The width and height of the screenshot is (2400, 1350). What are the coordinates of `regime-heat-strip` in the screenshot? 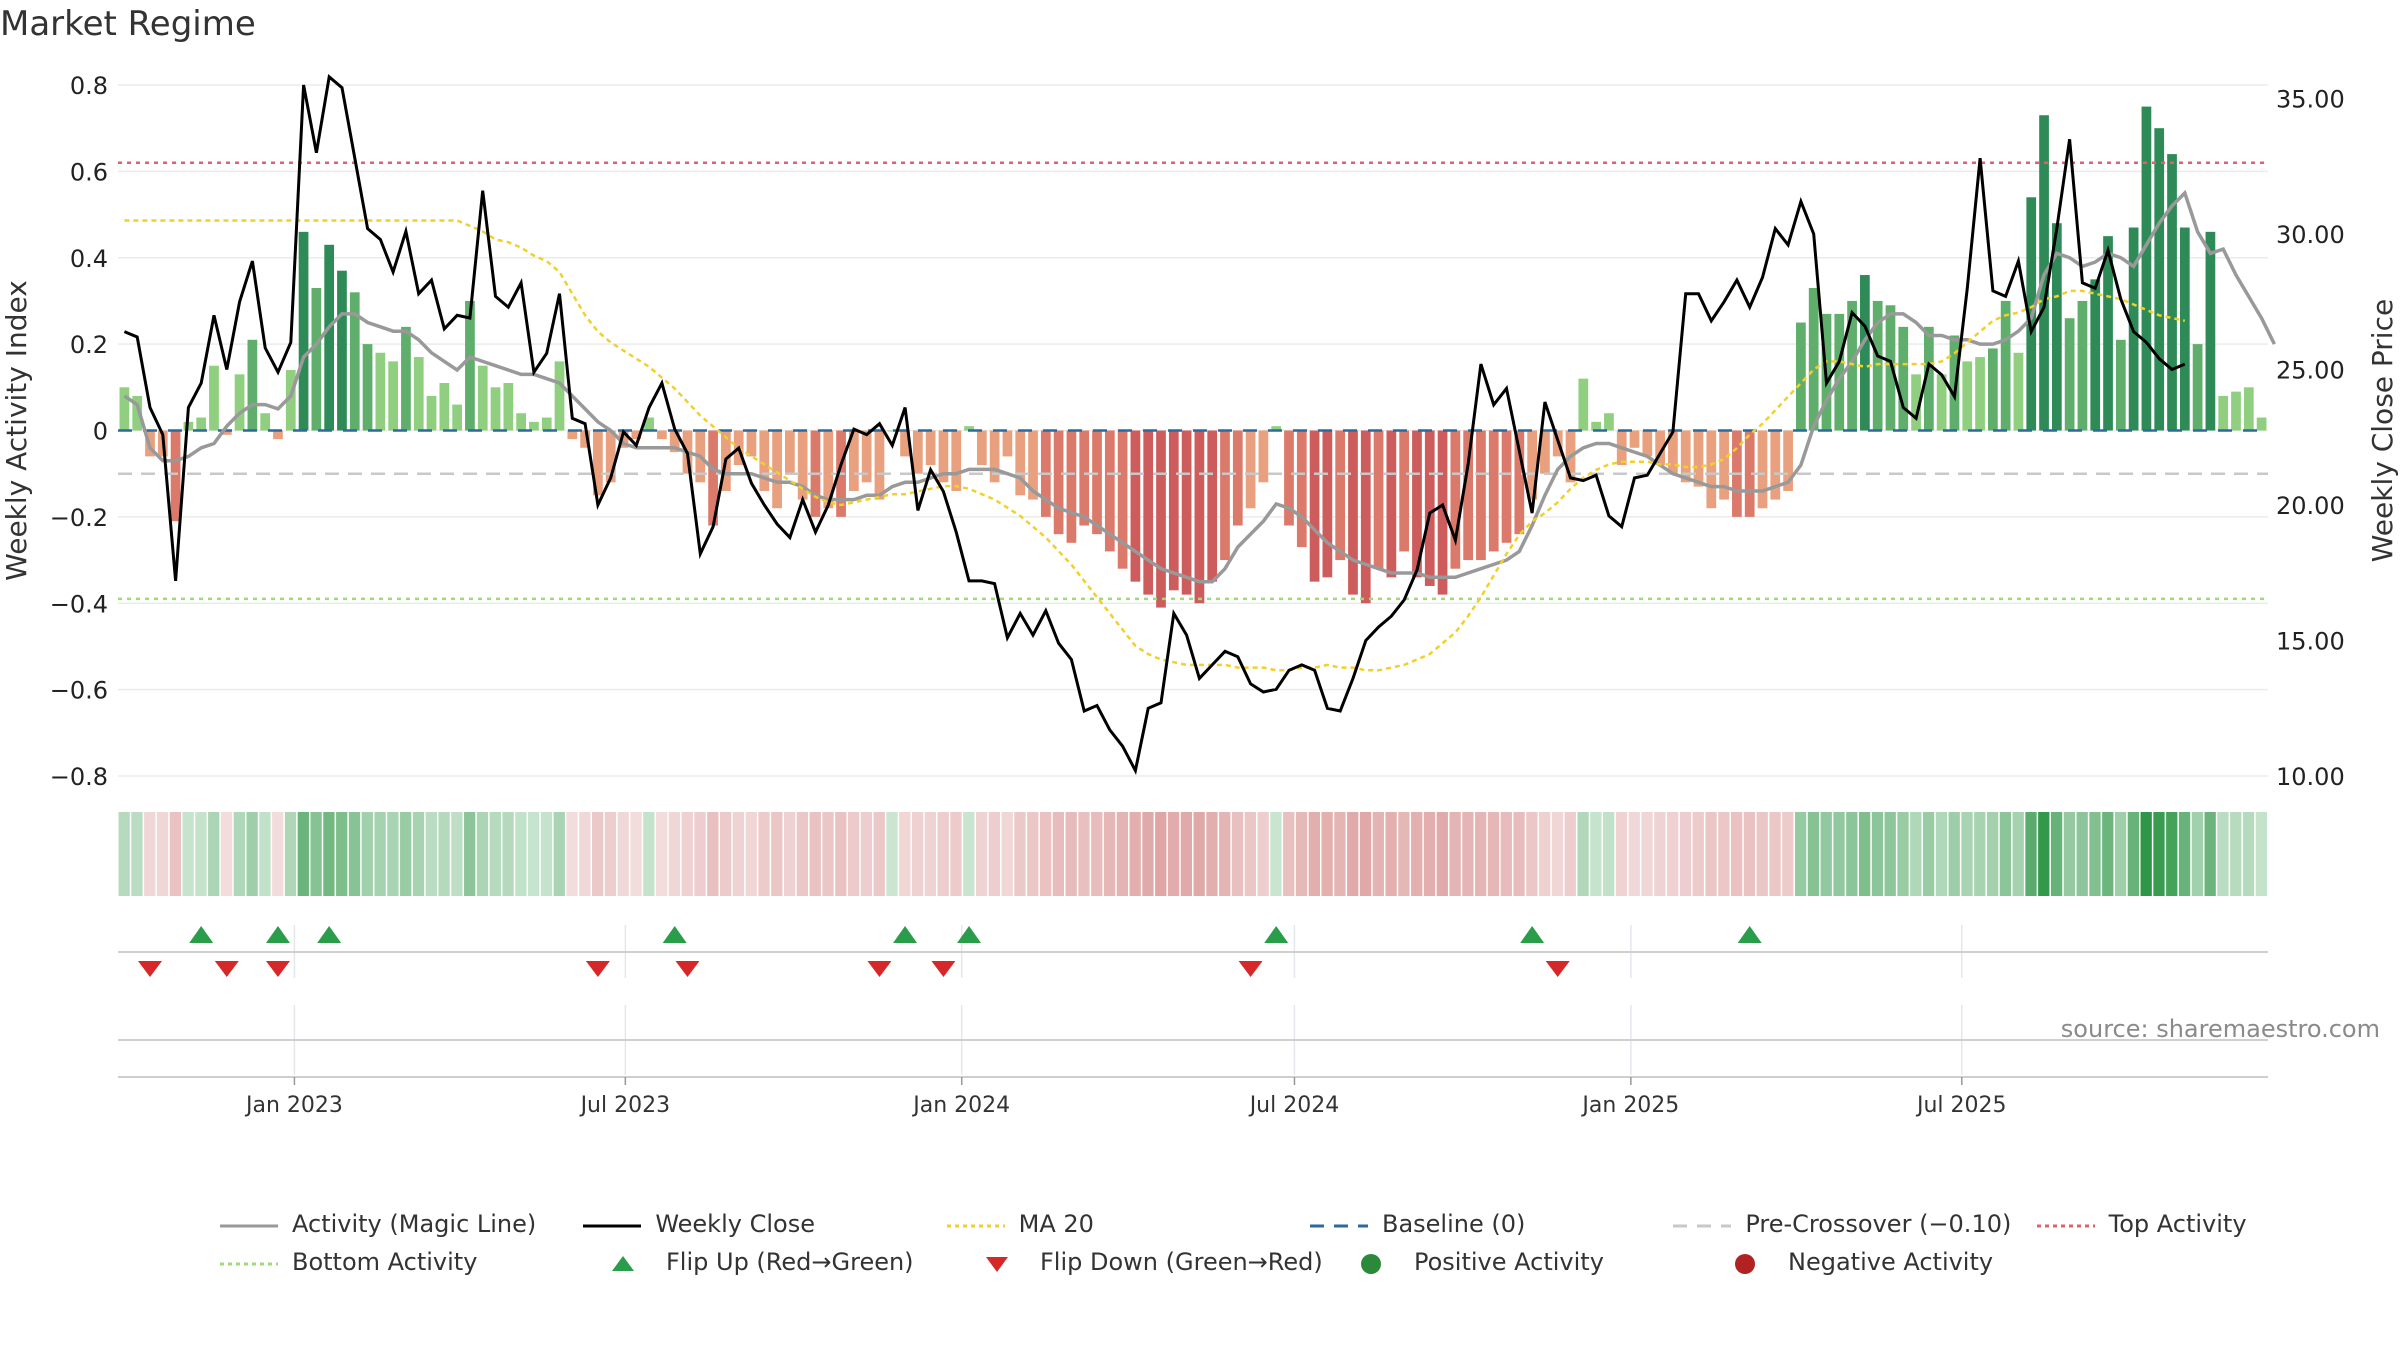 It's located at (1192, 854).